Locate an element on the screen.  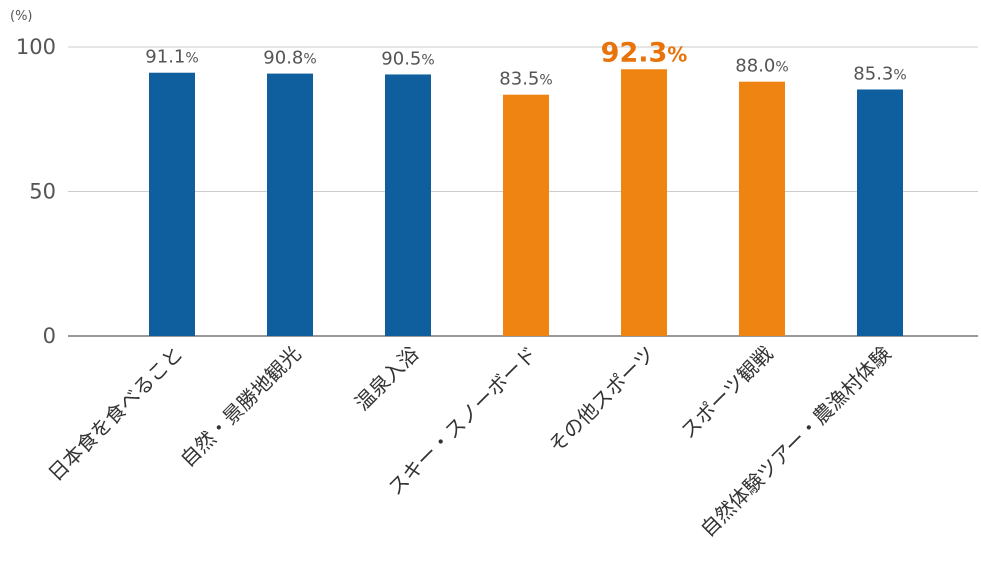
y-tick-label-100: 100 is located at coordinates (36, 47).